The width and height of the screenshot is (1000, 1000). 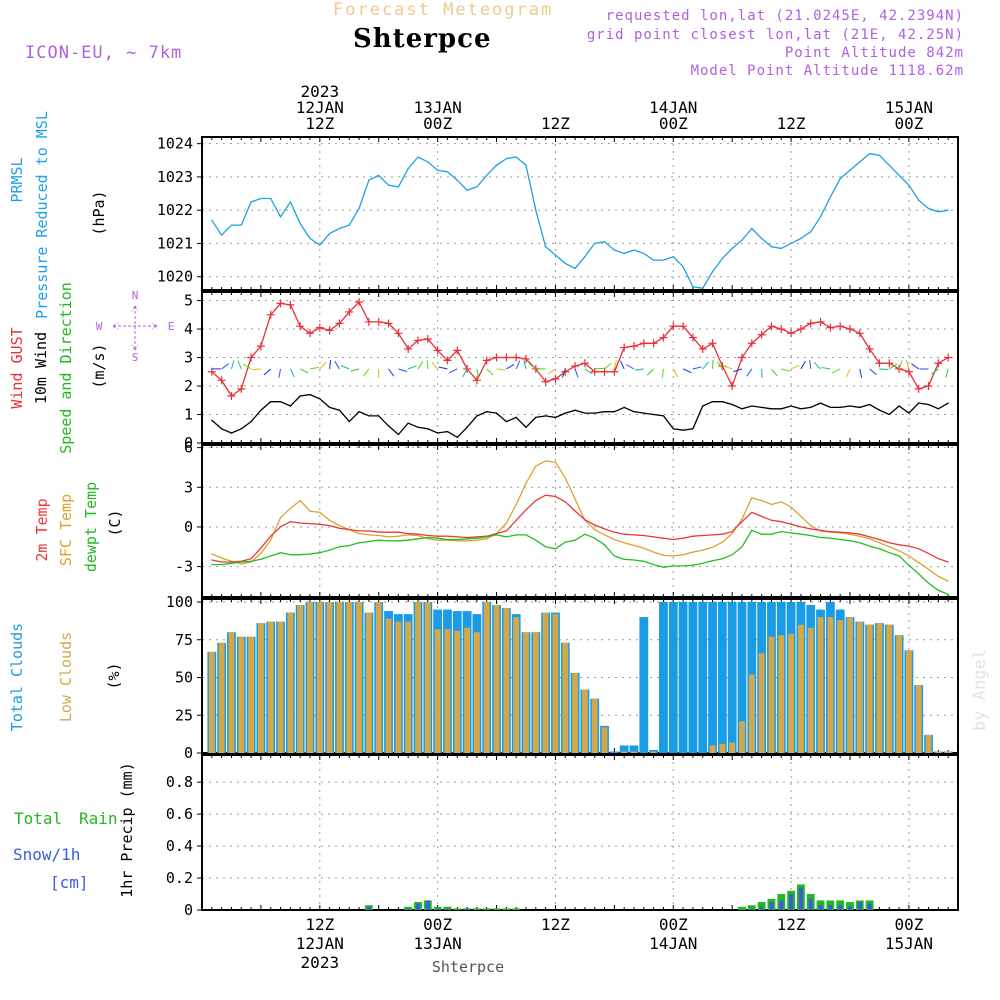 What do you see at coordinates (115, 522) in the screenshot?
I see `temp-unit-label: (C)` at bounding box center [115, 522].